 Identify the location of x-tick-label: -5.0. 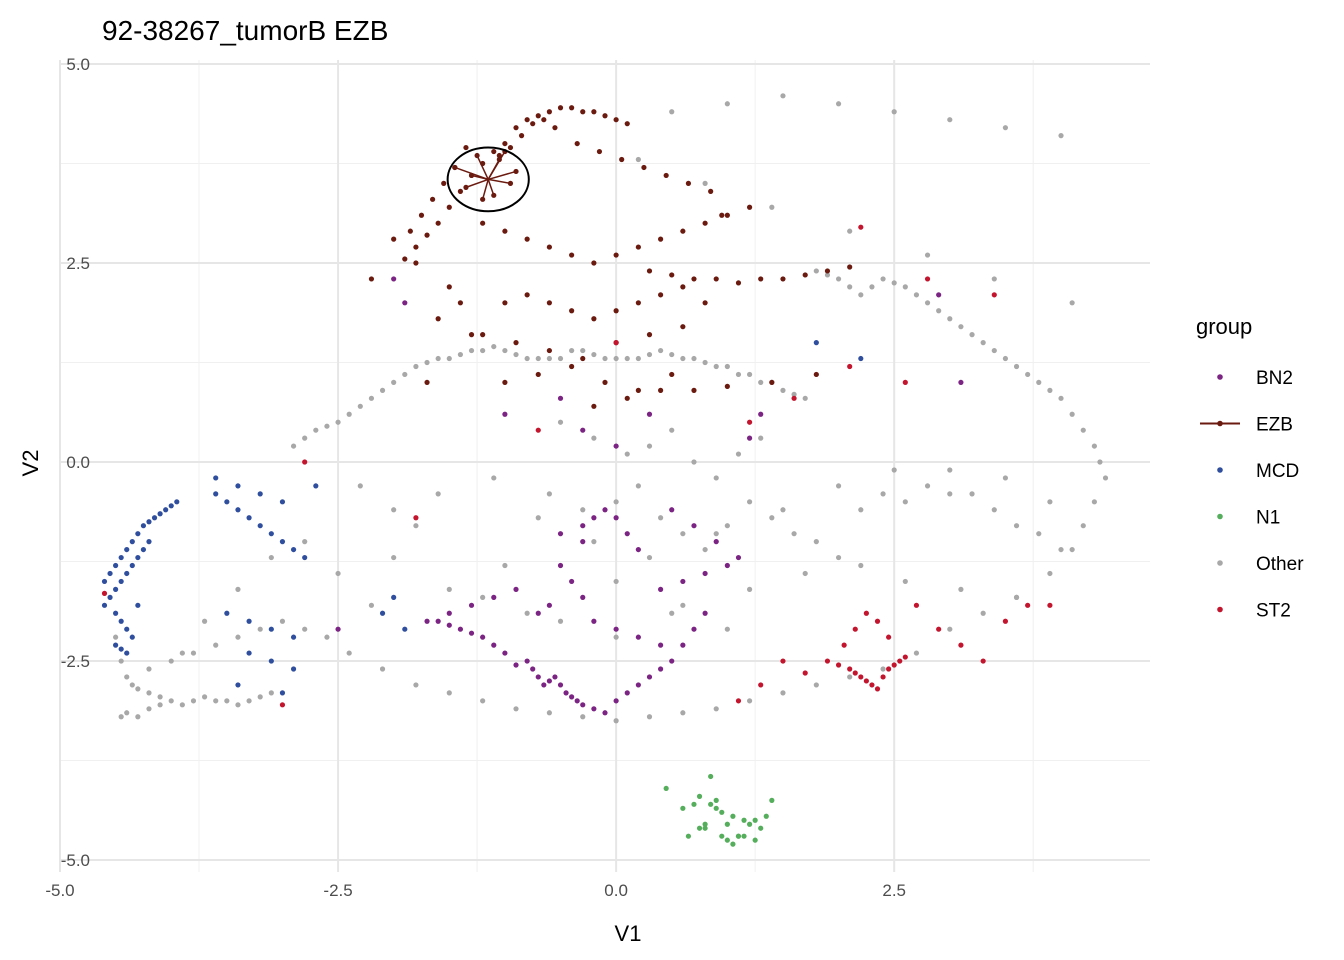
(59, 890).